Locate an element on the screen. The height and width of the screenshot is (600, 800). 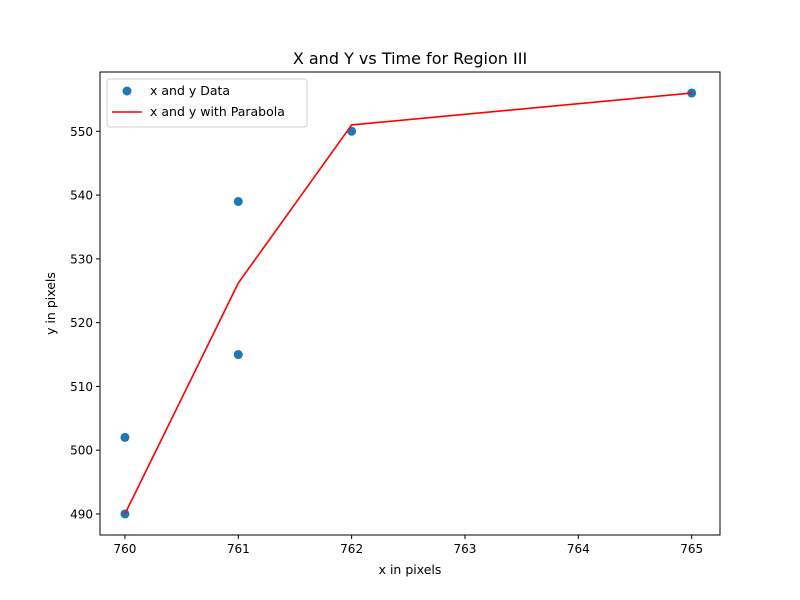
y-tick-label: 540 is located at coordinates (81, 196).